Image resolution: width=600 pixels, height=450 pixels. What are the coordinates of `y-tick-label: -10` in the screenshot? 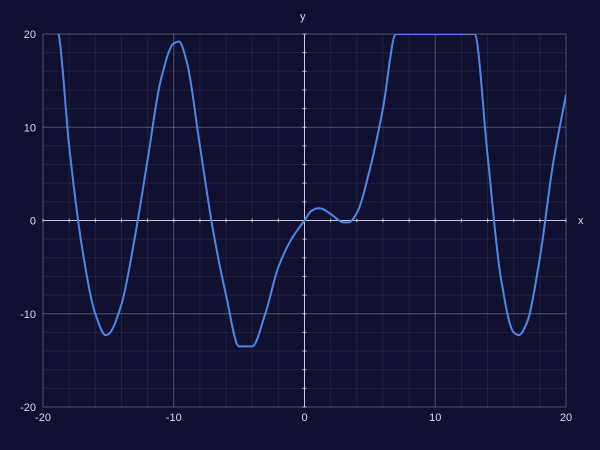 It's located at (28, 315).